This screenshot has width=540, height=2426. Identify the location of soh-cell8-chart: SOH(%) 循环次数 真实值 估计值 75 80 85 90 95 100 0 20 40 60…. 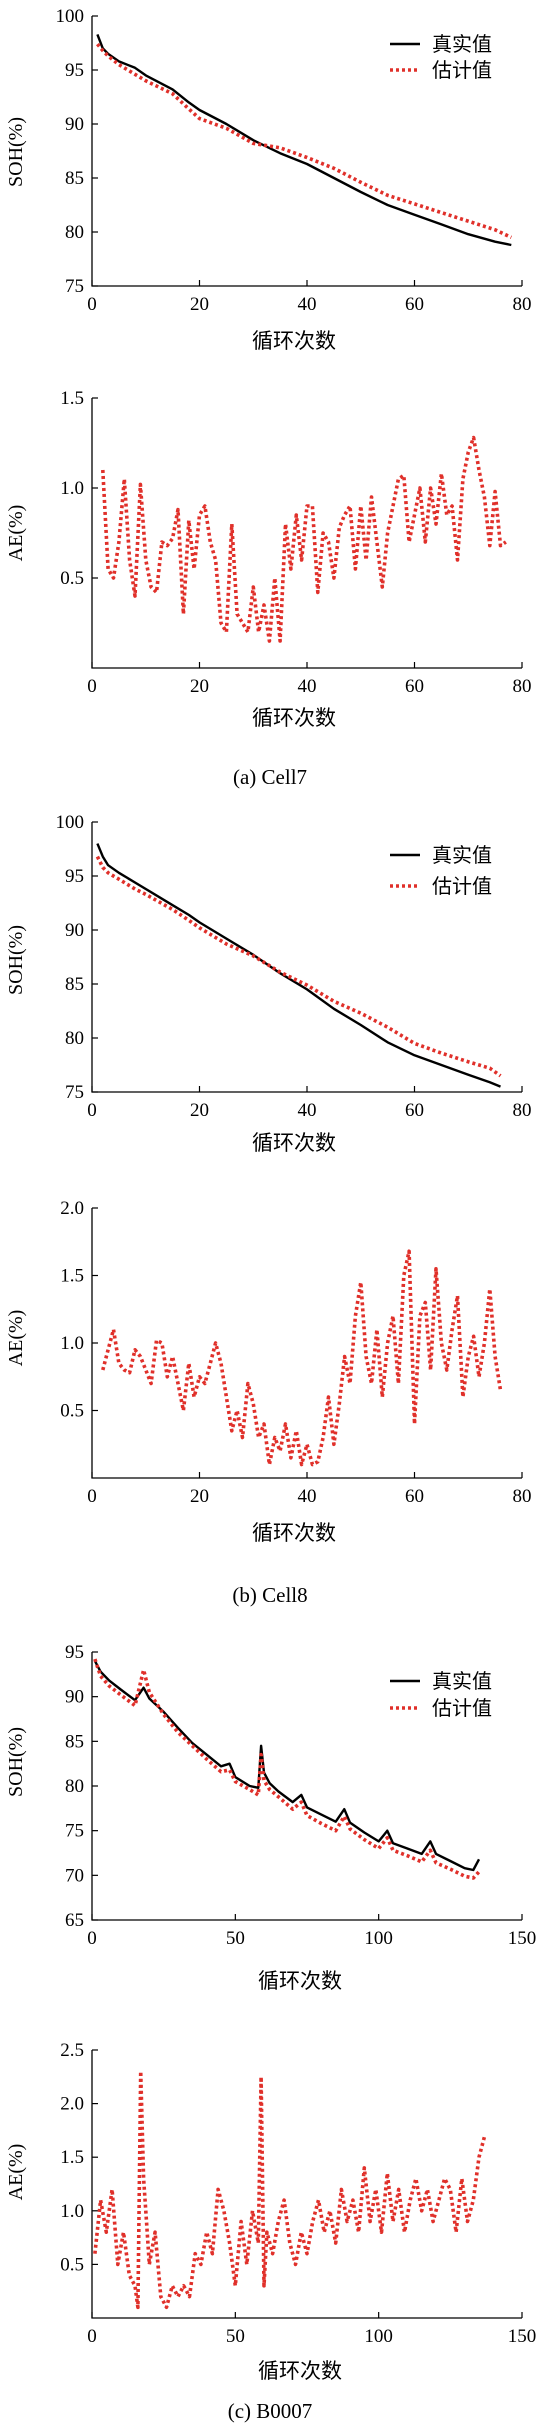
(268, 983).